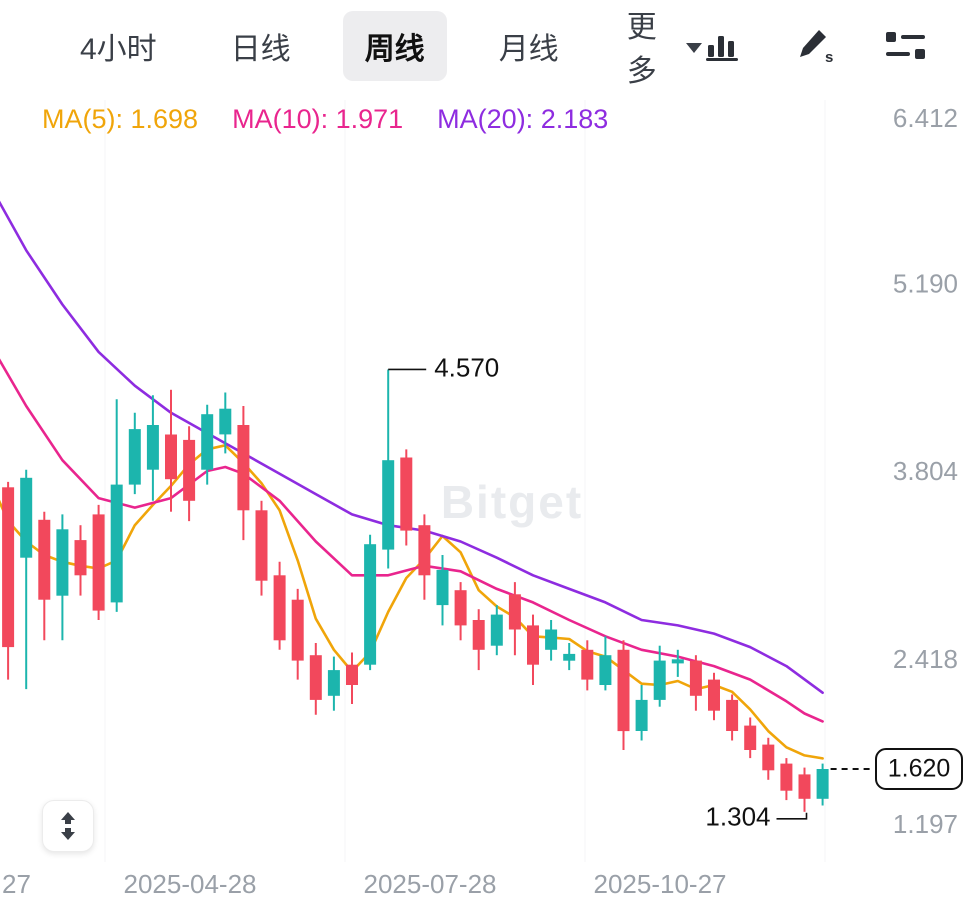 The image size is (966, 900). I want to click on vertical-arrows-icon, so click(68, 826).